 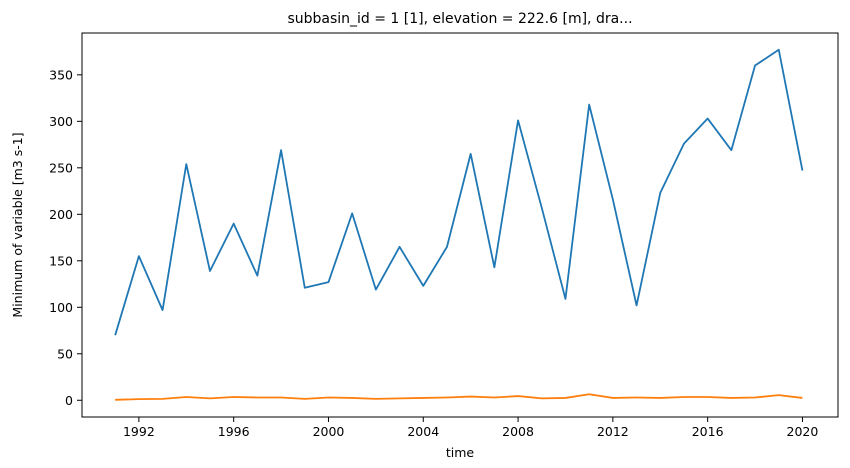 What do you see at coordinates (708, 431) in the screenshot?
I see `x-tick-label: 2016` at bounding box center [708, 431].